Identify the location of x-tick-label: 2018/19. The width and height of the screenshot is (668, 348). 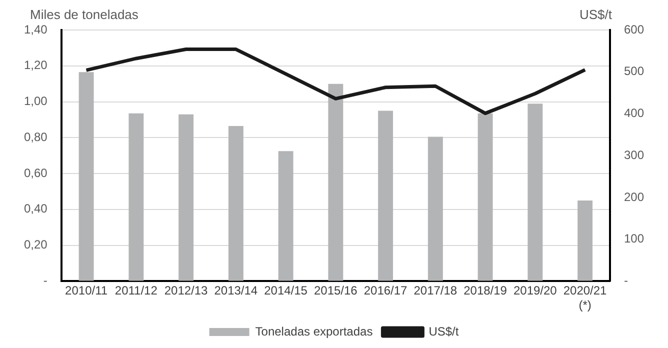
(486, 291).